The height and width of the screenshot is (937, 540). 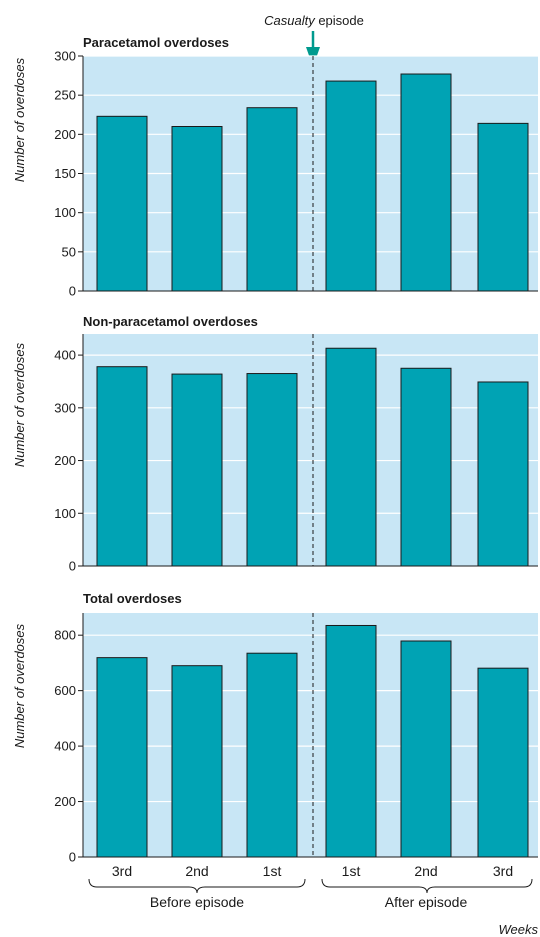 What do you see at coordinates (197, 902) in the screenshot?
I see `group-label-before: Before episode` at bounding box center [197, 902].